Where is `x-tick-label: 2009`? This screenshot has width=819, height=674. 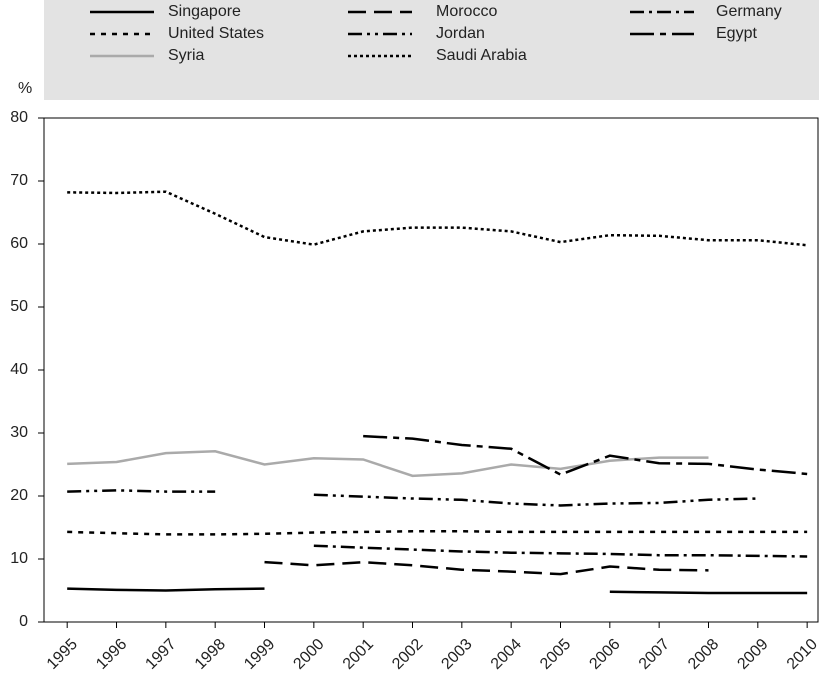 x-tick-label: 2009 is located at coordinates (752, 654).